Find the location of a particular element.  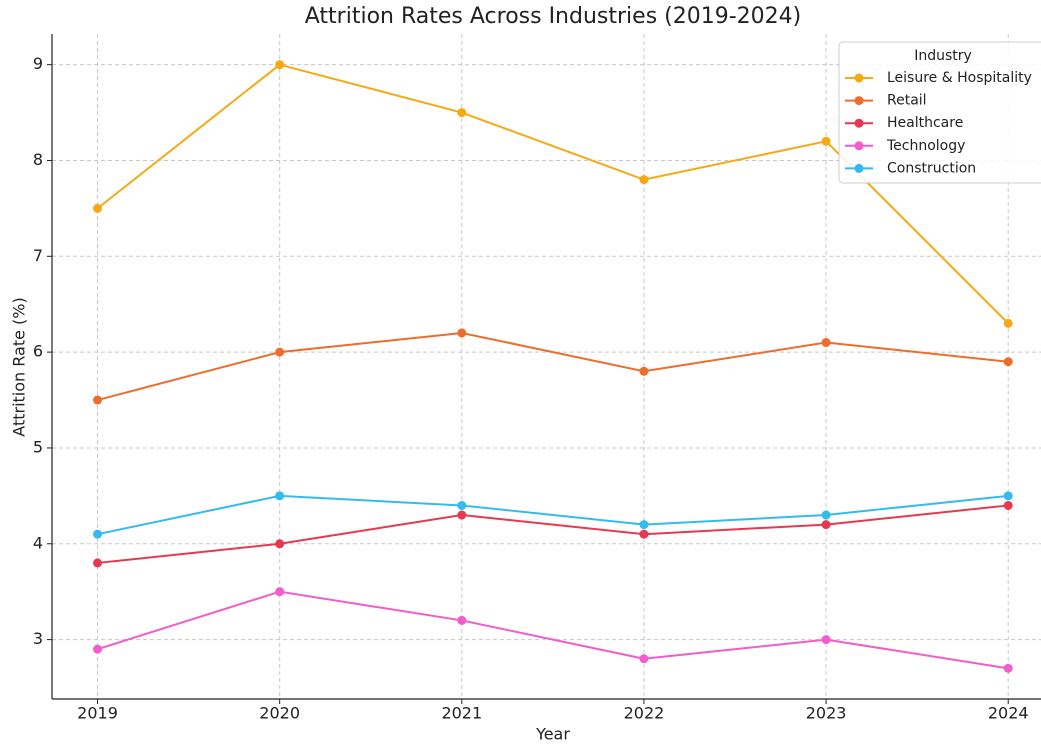

legend-title: Industry is located at coordinates (943, 56).